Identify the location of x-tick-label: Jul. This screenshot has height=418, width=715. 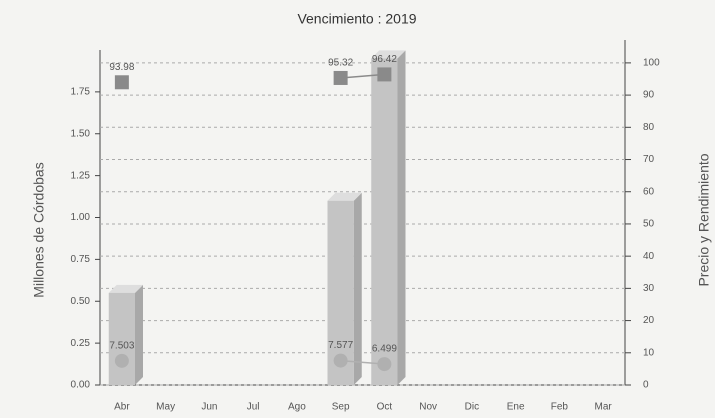
(253, 407).